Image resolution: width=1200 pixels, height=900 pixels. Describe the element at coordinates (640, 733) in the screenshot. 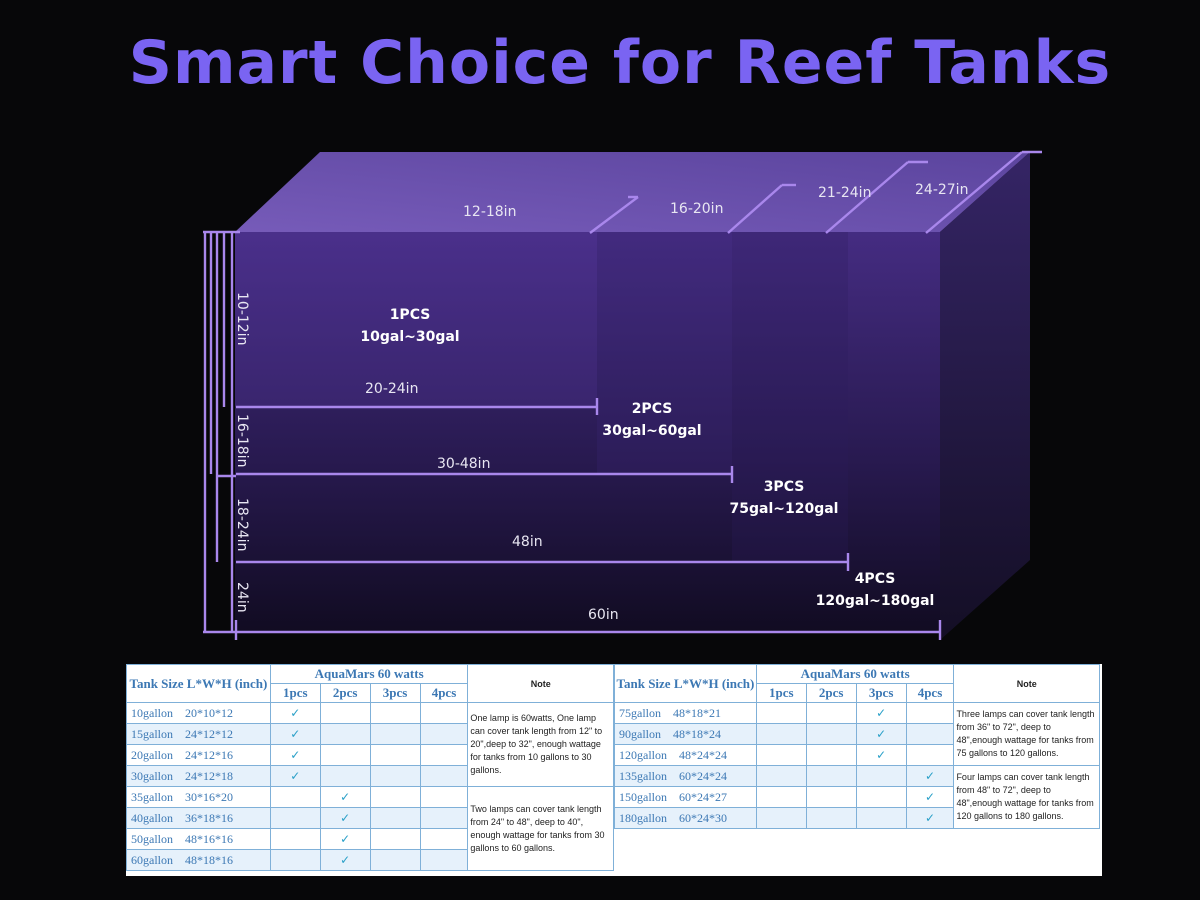

I see `text-span: 90gallon` at that location.